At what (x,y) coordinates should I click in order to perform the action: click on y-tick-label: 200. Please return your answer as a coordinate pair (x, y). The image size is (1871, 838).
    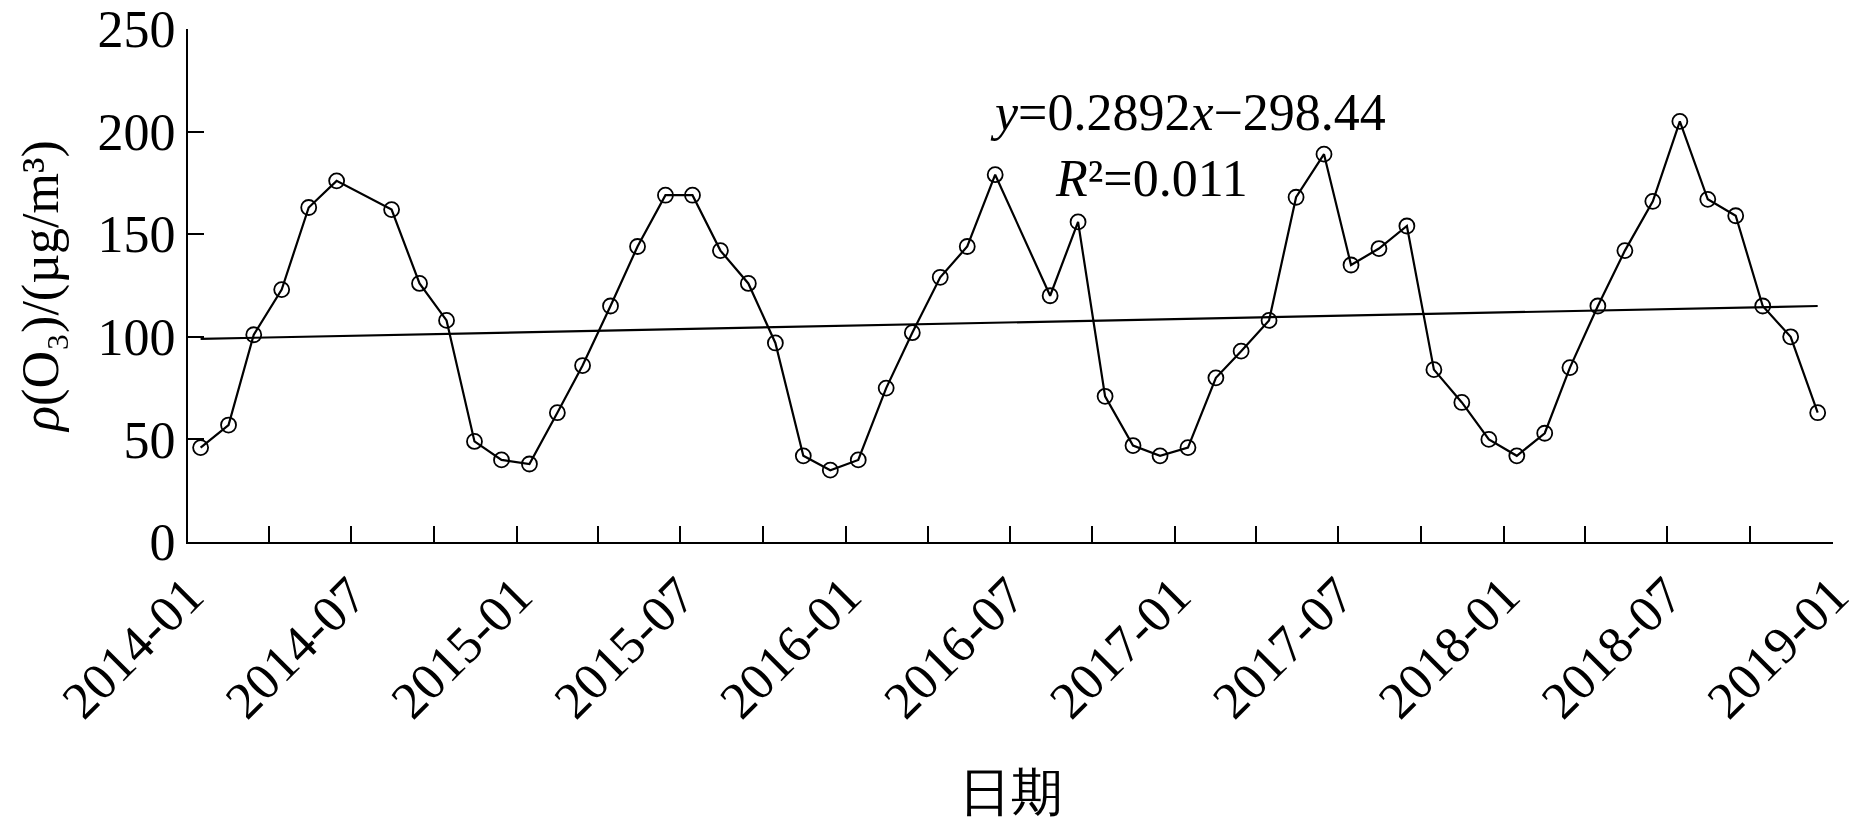
    Looking at the image, I should click on (136, 132).